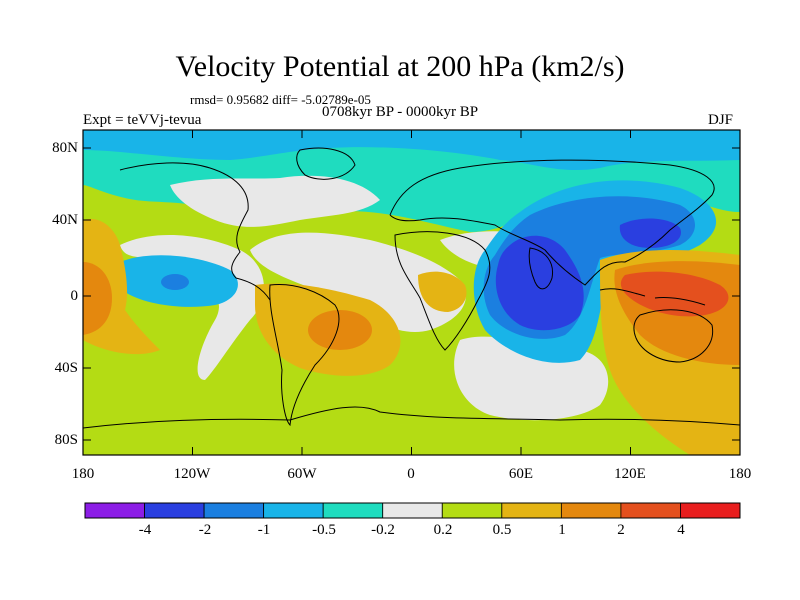 This screenshot has width=800, height=600. Describe the element at coordinates (192, 474) in the screenshot. I see `lon-label-120w: 120W` at that location.